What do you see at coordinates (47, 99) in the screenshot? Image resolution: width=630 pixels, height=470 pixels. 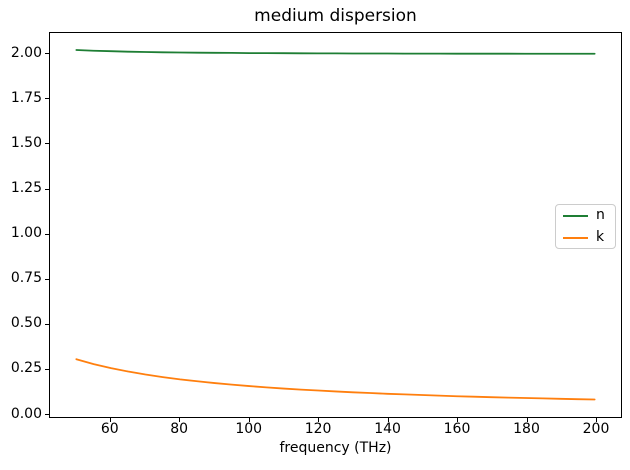 I see `y-tick-mark-1.75` at bounding box center [47, 99].